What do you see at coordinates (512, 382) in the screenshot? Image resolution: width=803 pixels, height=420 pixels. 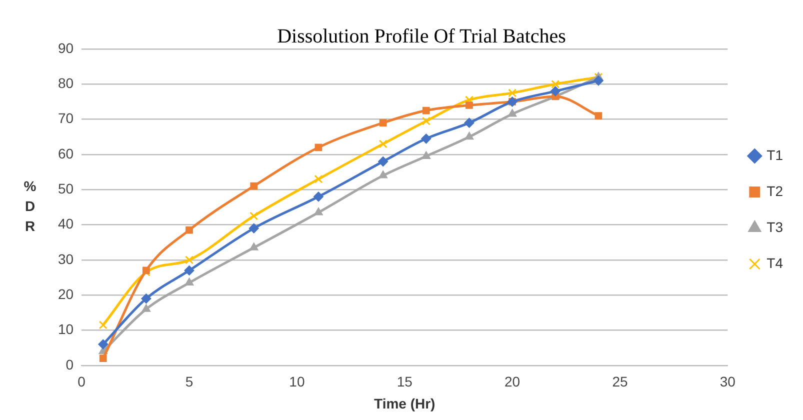 I see `x-tick-label: 20` at bounding box center [512, 382].